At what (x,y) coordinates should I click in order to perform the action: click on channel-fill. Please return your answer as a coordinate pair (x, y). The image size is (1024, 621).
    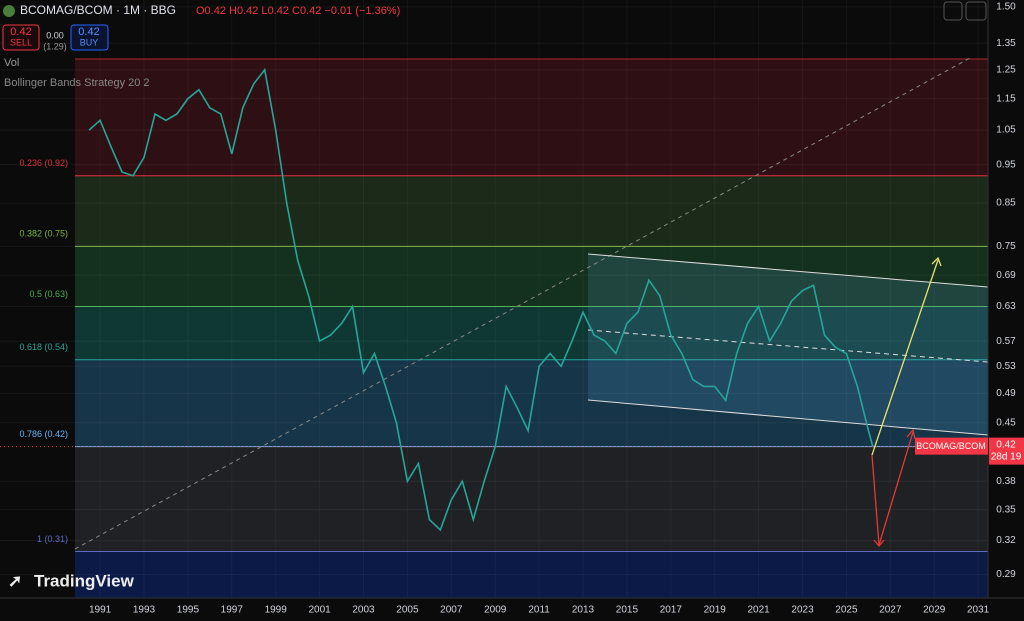
    Looking at the image, I should click on (788, 344).